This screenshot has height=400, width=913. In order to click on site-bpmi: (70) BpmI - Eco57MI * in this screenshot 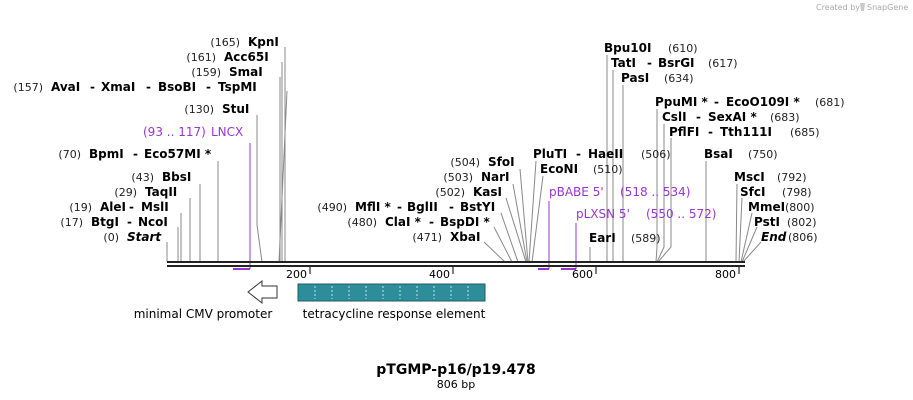, I will do `click(134, 154)`.